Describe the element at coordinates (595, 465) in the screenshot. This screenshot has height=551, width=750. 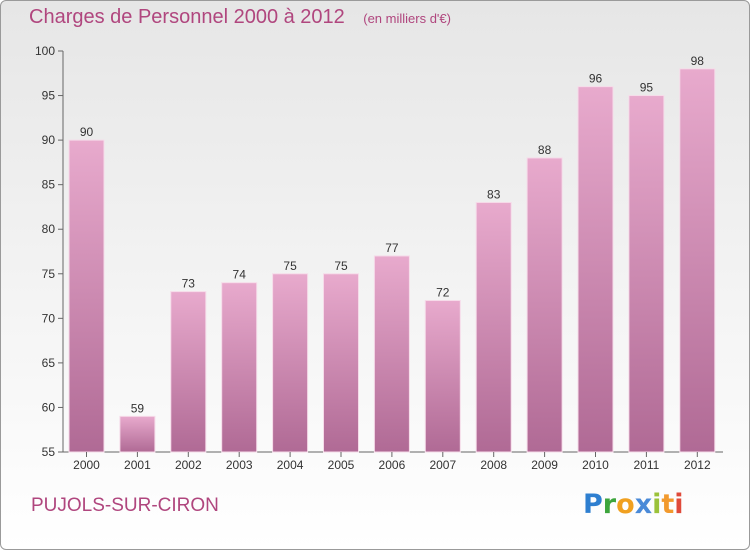
I see `x-tick-label: 2010` at that location.